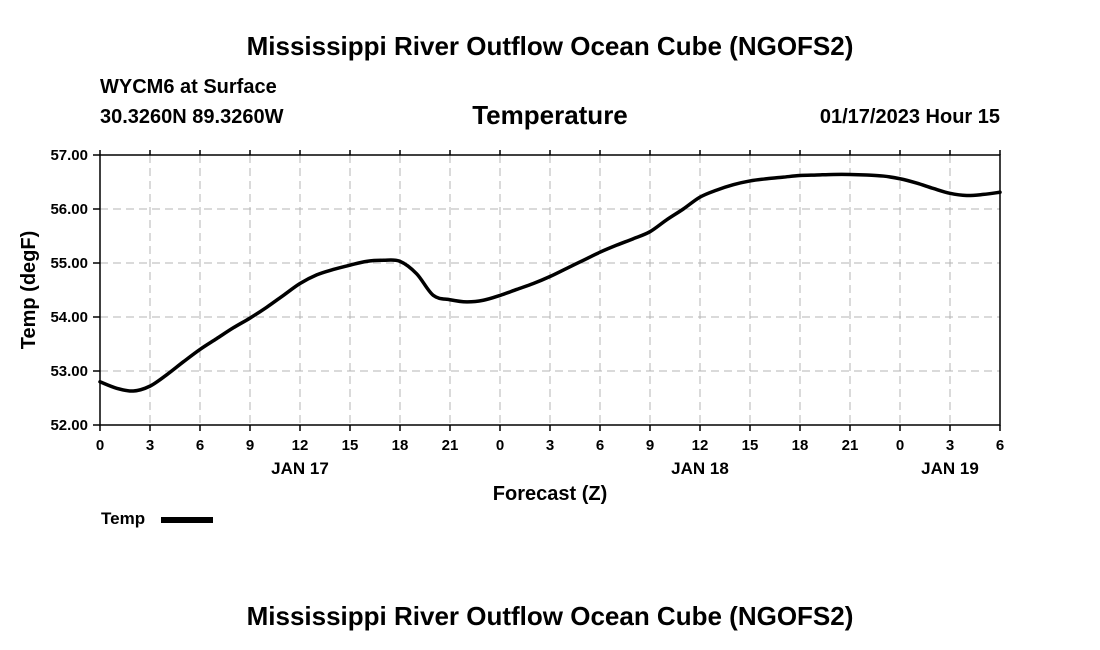 The image size is (1100, 650). What do you see at coordinates (950, 468) in the screenshot?
I see `day-label: JAN 19` at bounding box center [950, 468].